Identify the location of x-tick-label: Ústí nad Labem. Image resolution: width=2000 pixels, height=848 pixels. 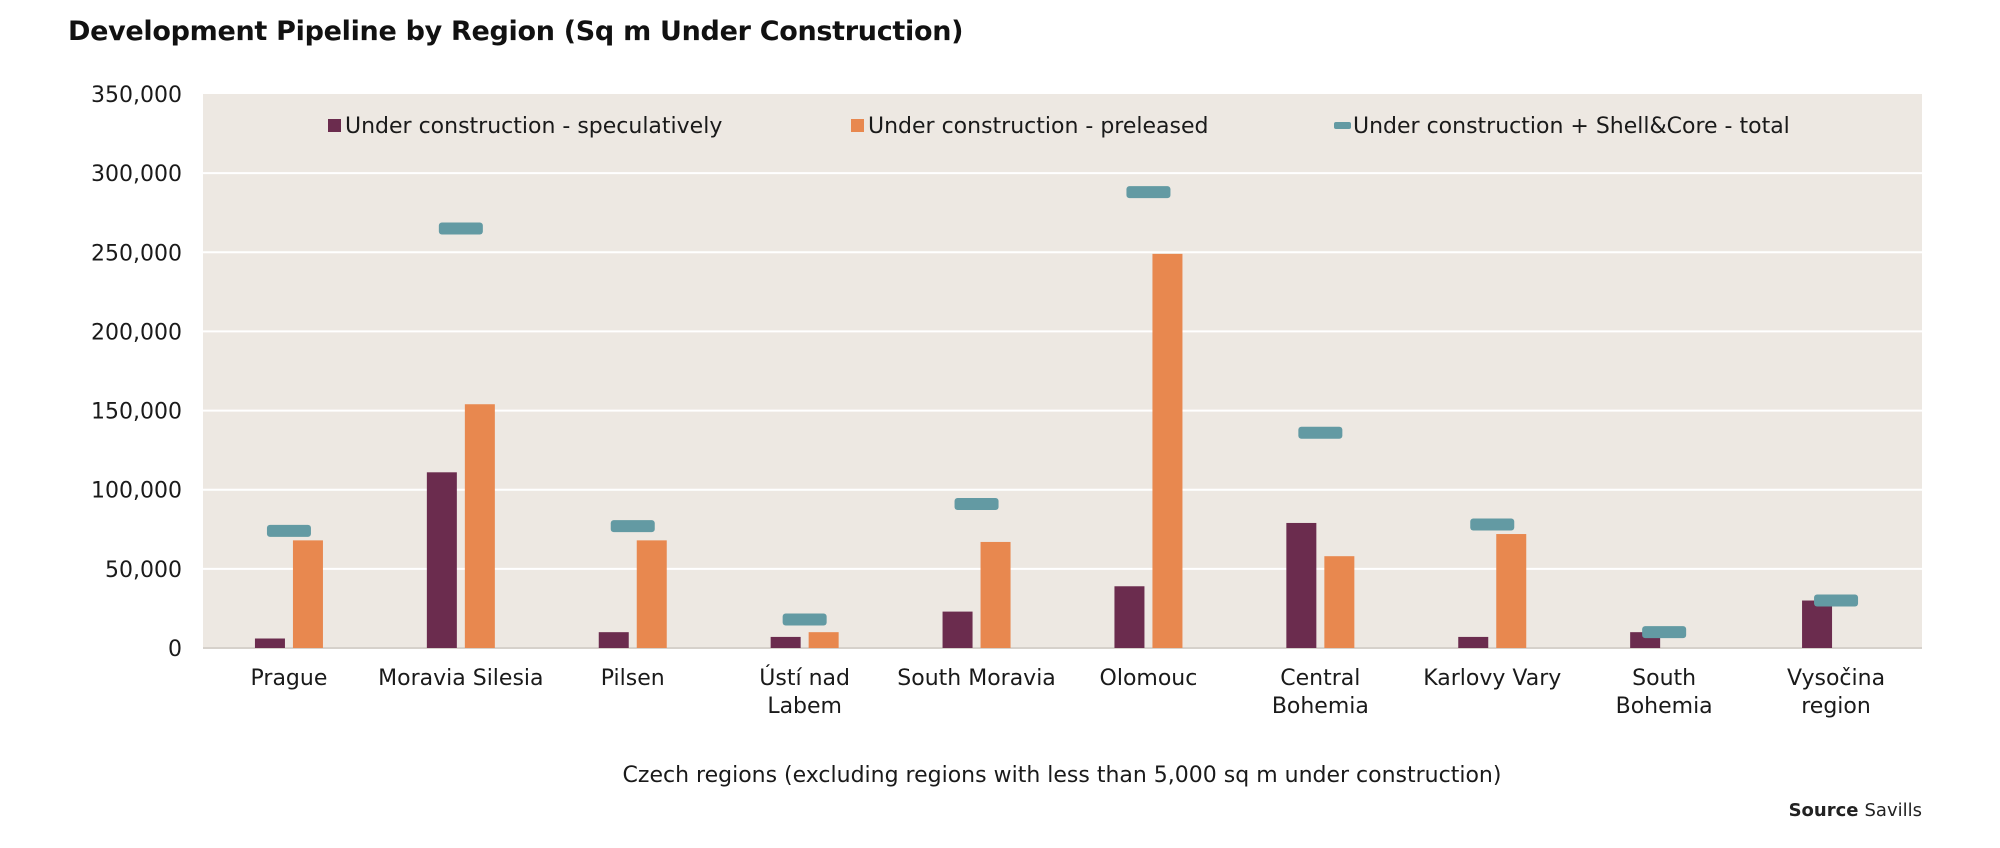
(804, 692).